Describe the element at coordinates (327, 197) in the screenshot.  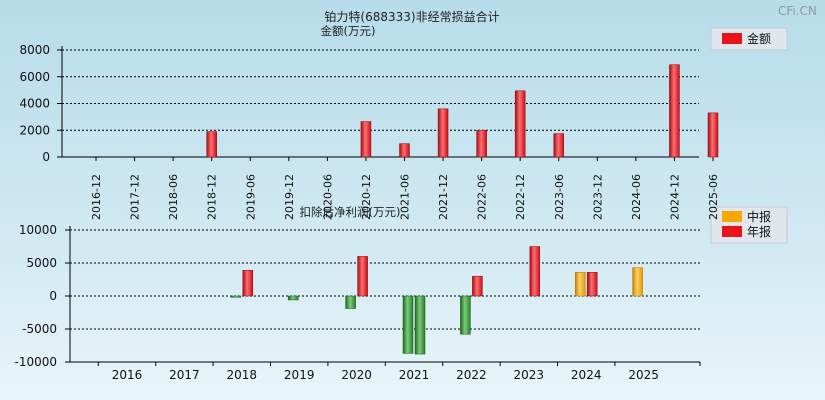
I see `x-tick-label: 2020-06` at that location.